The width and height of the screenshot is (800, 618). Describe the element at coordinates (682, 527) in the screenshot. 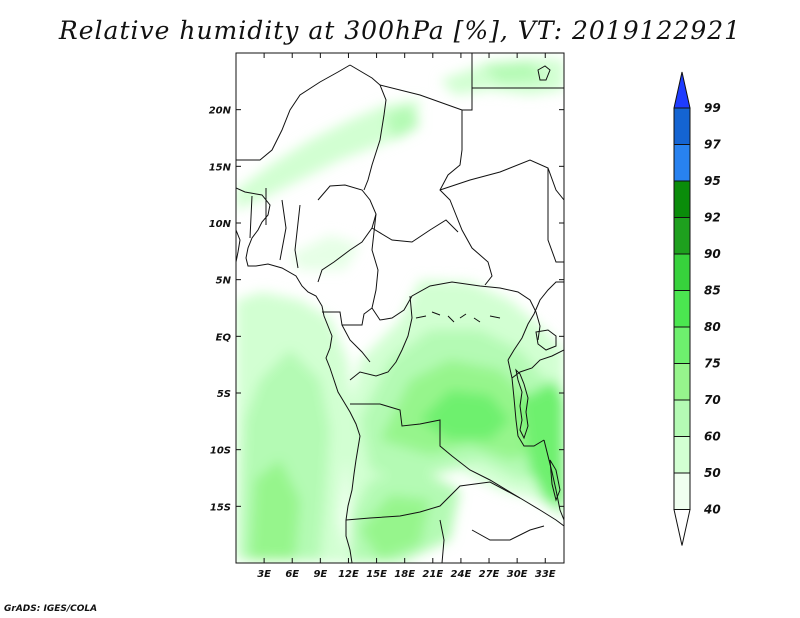

I see `colorbar-bottom-arrow` at that location.